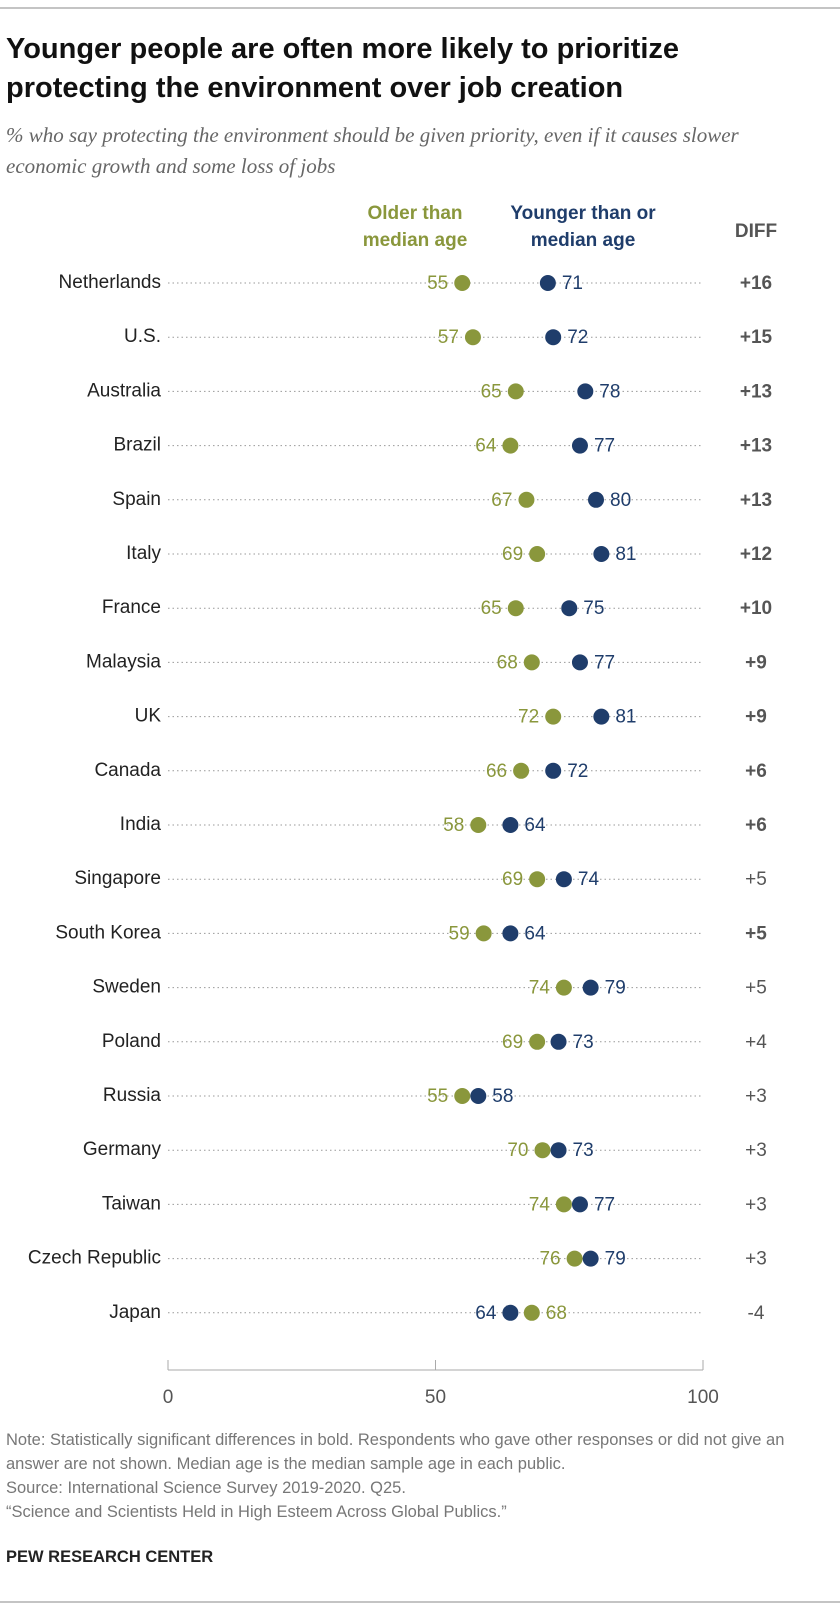 This screenshot has height=1610, width=840. What do you see at coordinates (593, 608) in the screenshot?
I see `value-label: 75` at bounding box center [593, 608].